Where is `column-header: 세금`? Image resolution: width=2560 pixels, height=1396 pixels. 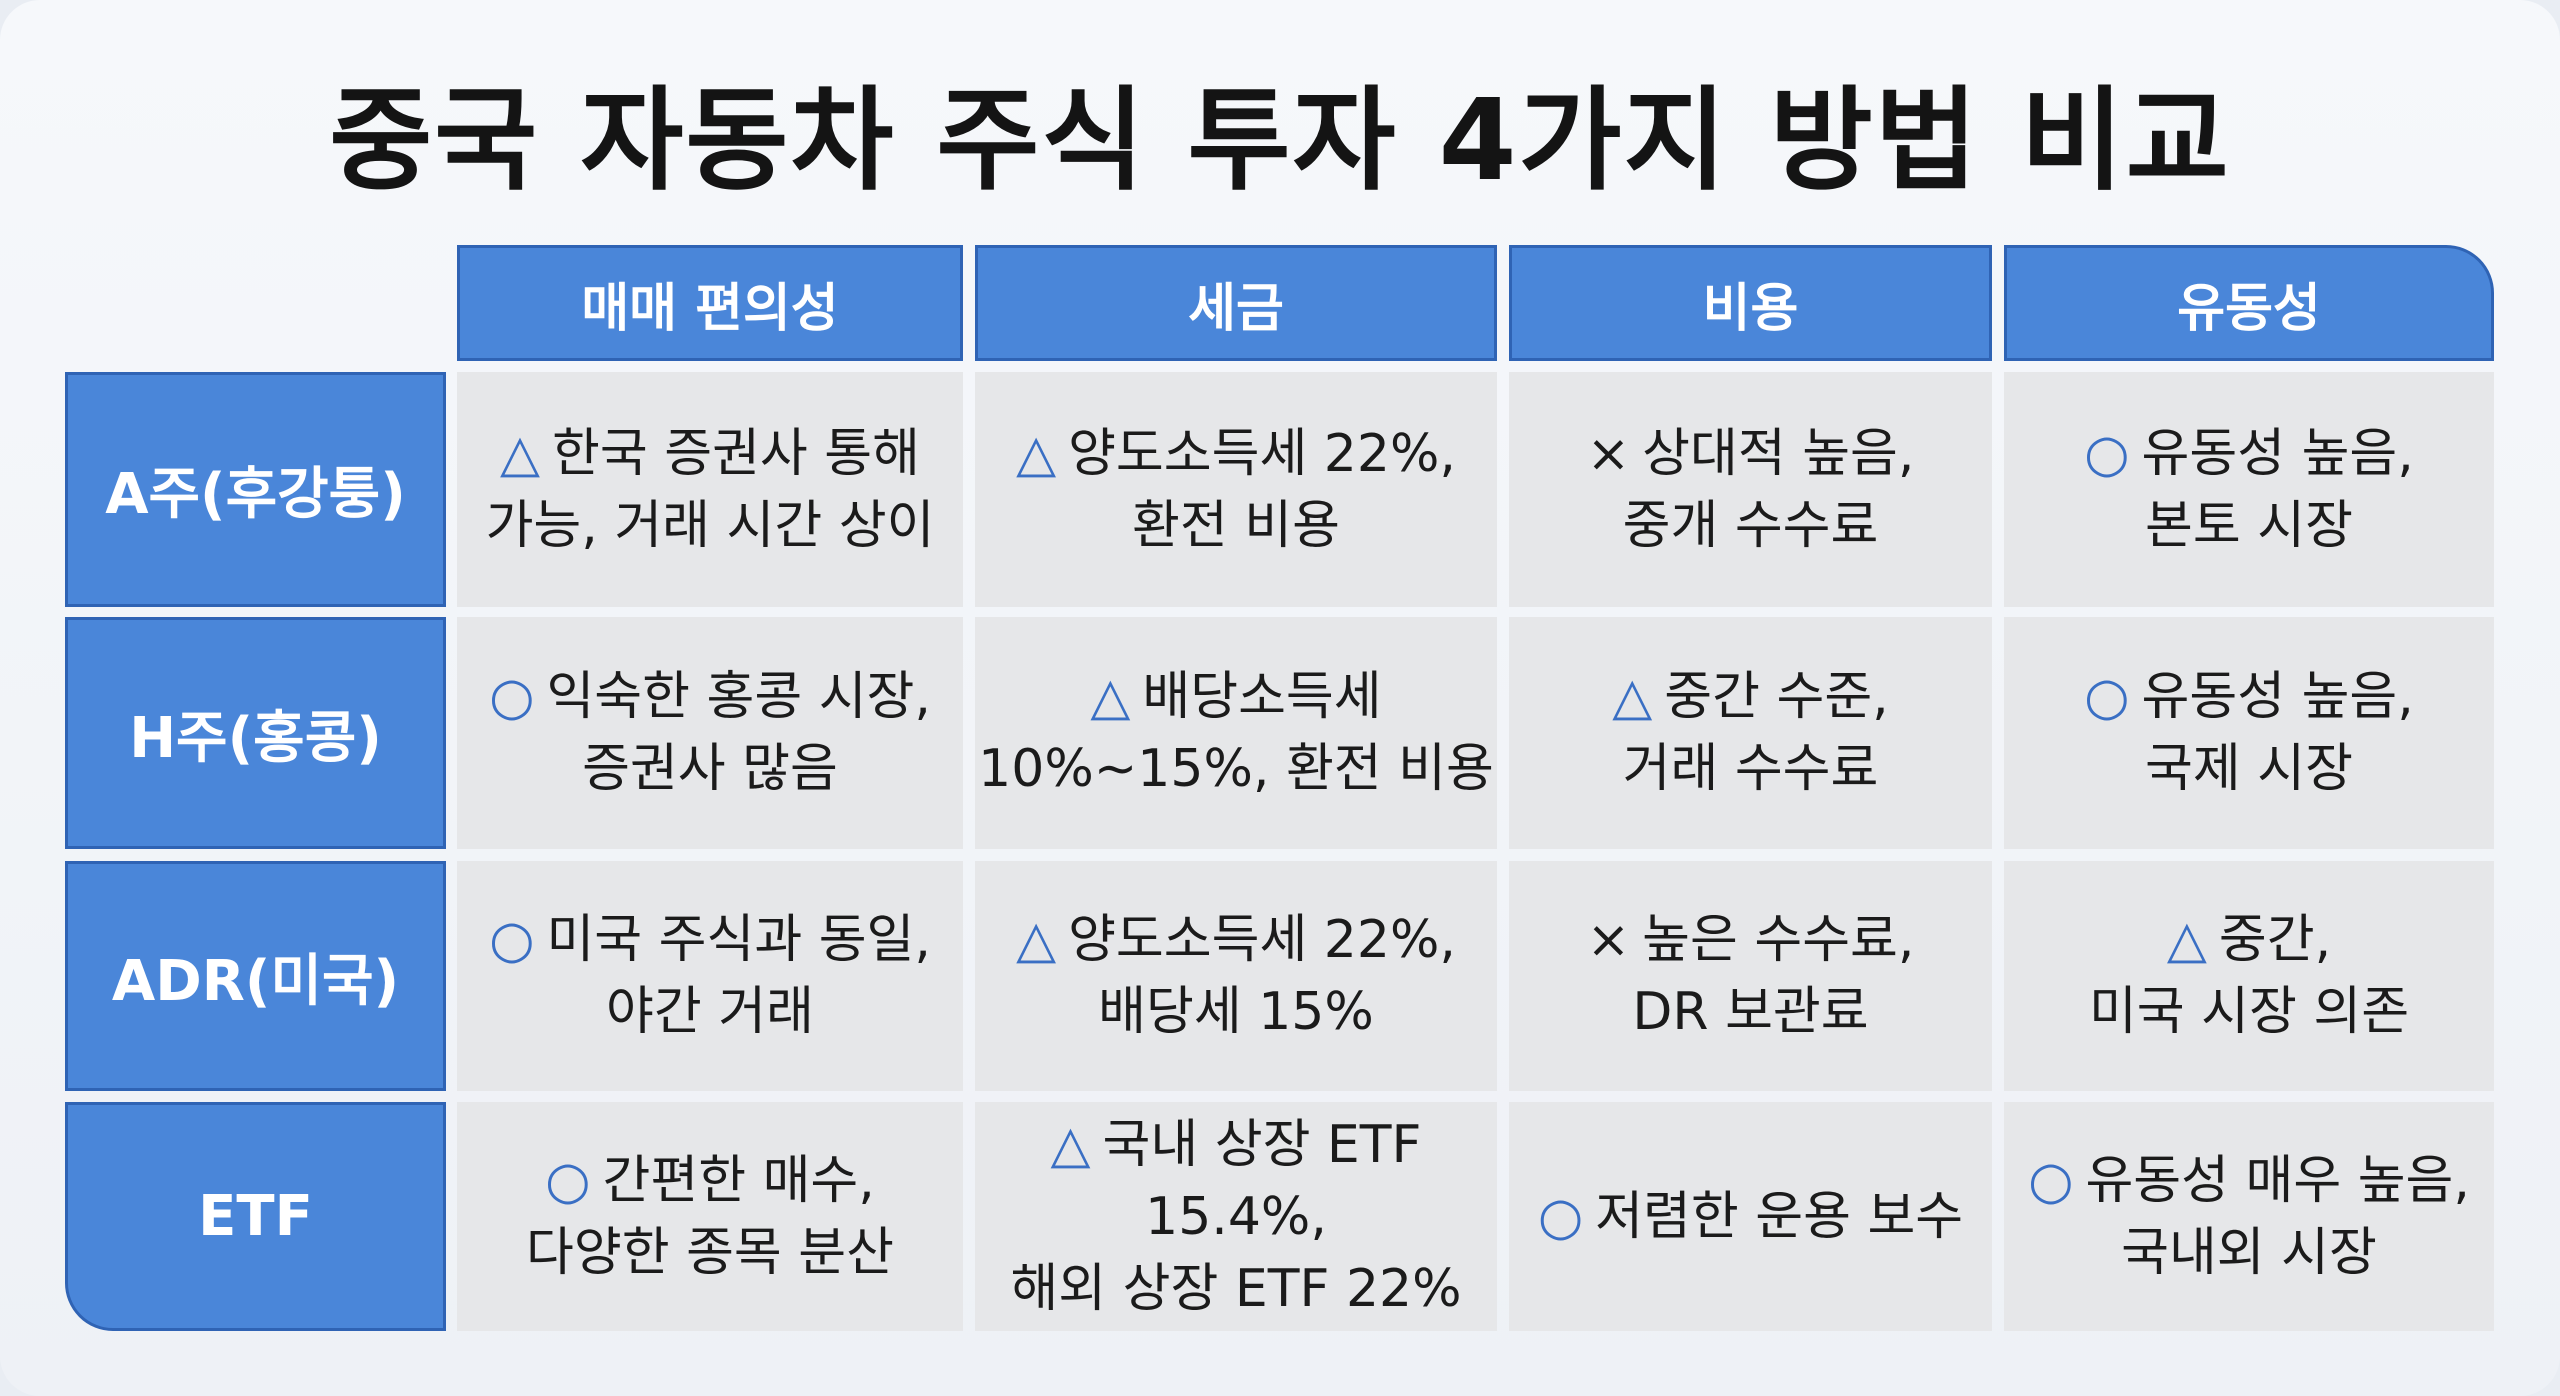 column-header: 세금 is located at coordinates (1236, 303).